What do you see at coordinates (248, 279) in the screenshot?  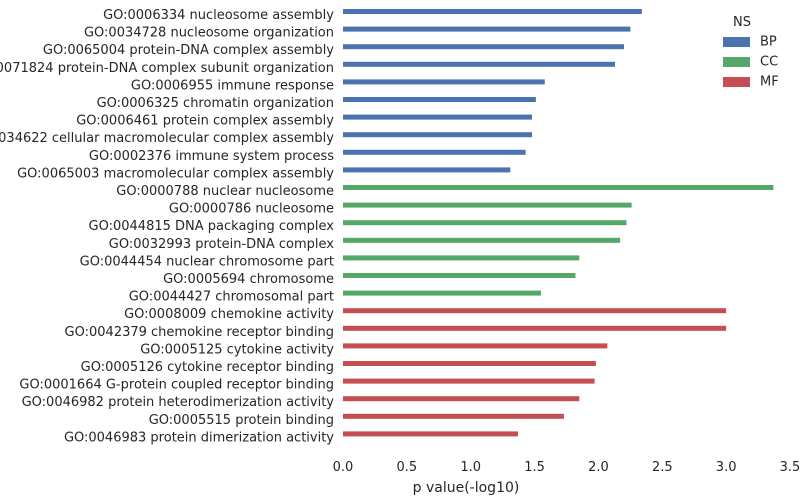 I see `category-label: GO:0005694 chromosome` at bounding box center [248, 279].